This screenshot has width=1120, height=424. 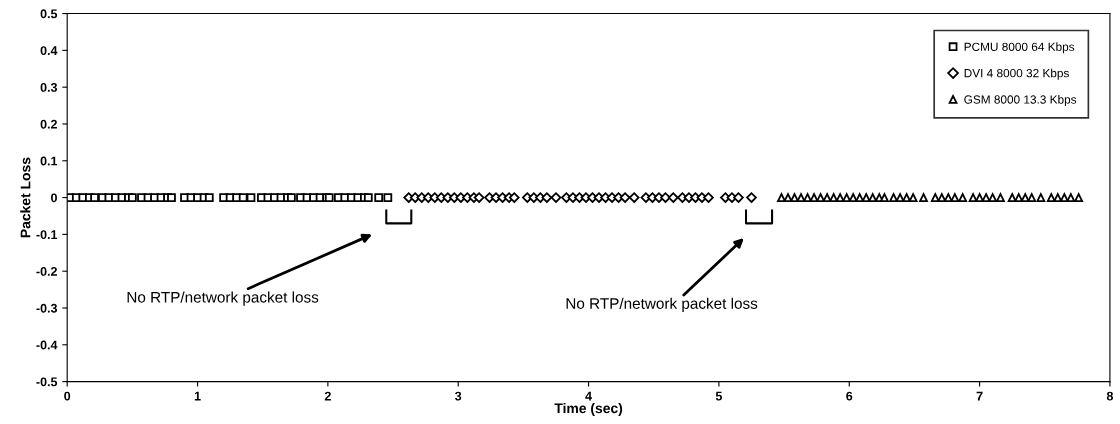 What do you see at coordinates (47, 382) in the screenshot?
I see `y-tick-label: -0.5` at bounding box center [47, 382].